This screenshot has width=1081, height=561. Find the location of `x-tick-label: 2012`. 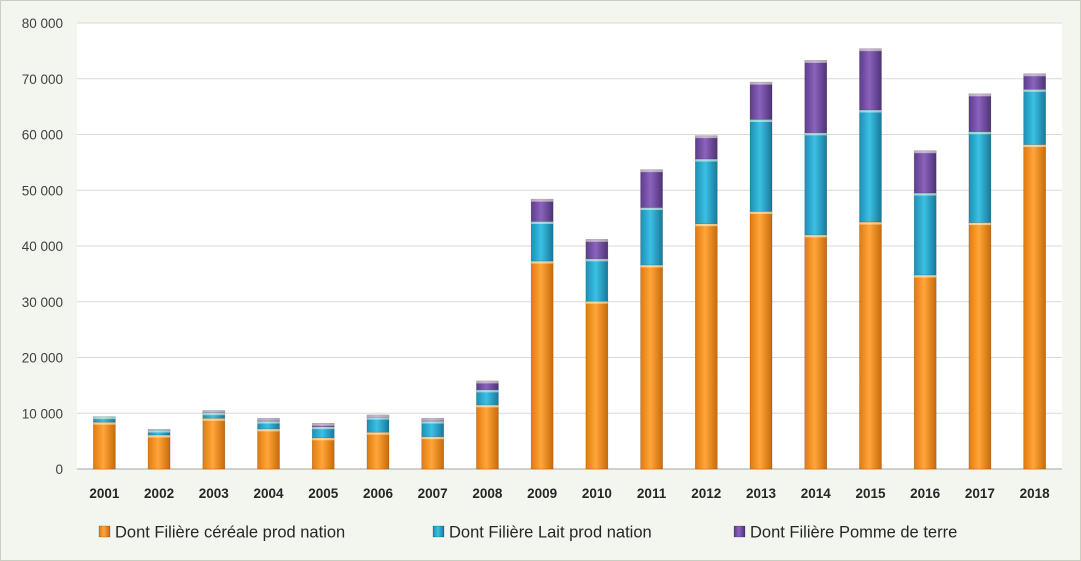

x-tick-label: 2012 is located at coordinates (706, 493).